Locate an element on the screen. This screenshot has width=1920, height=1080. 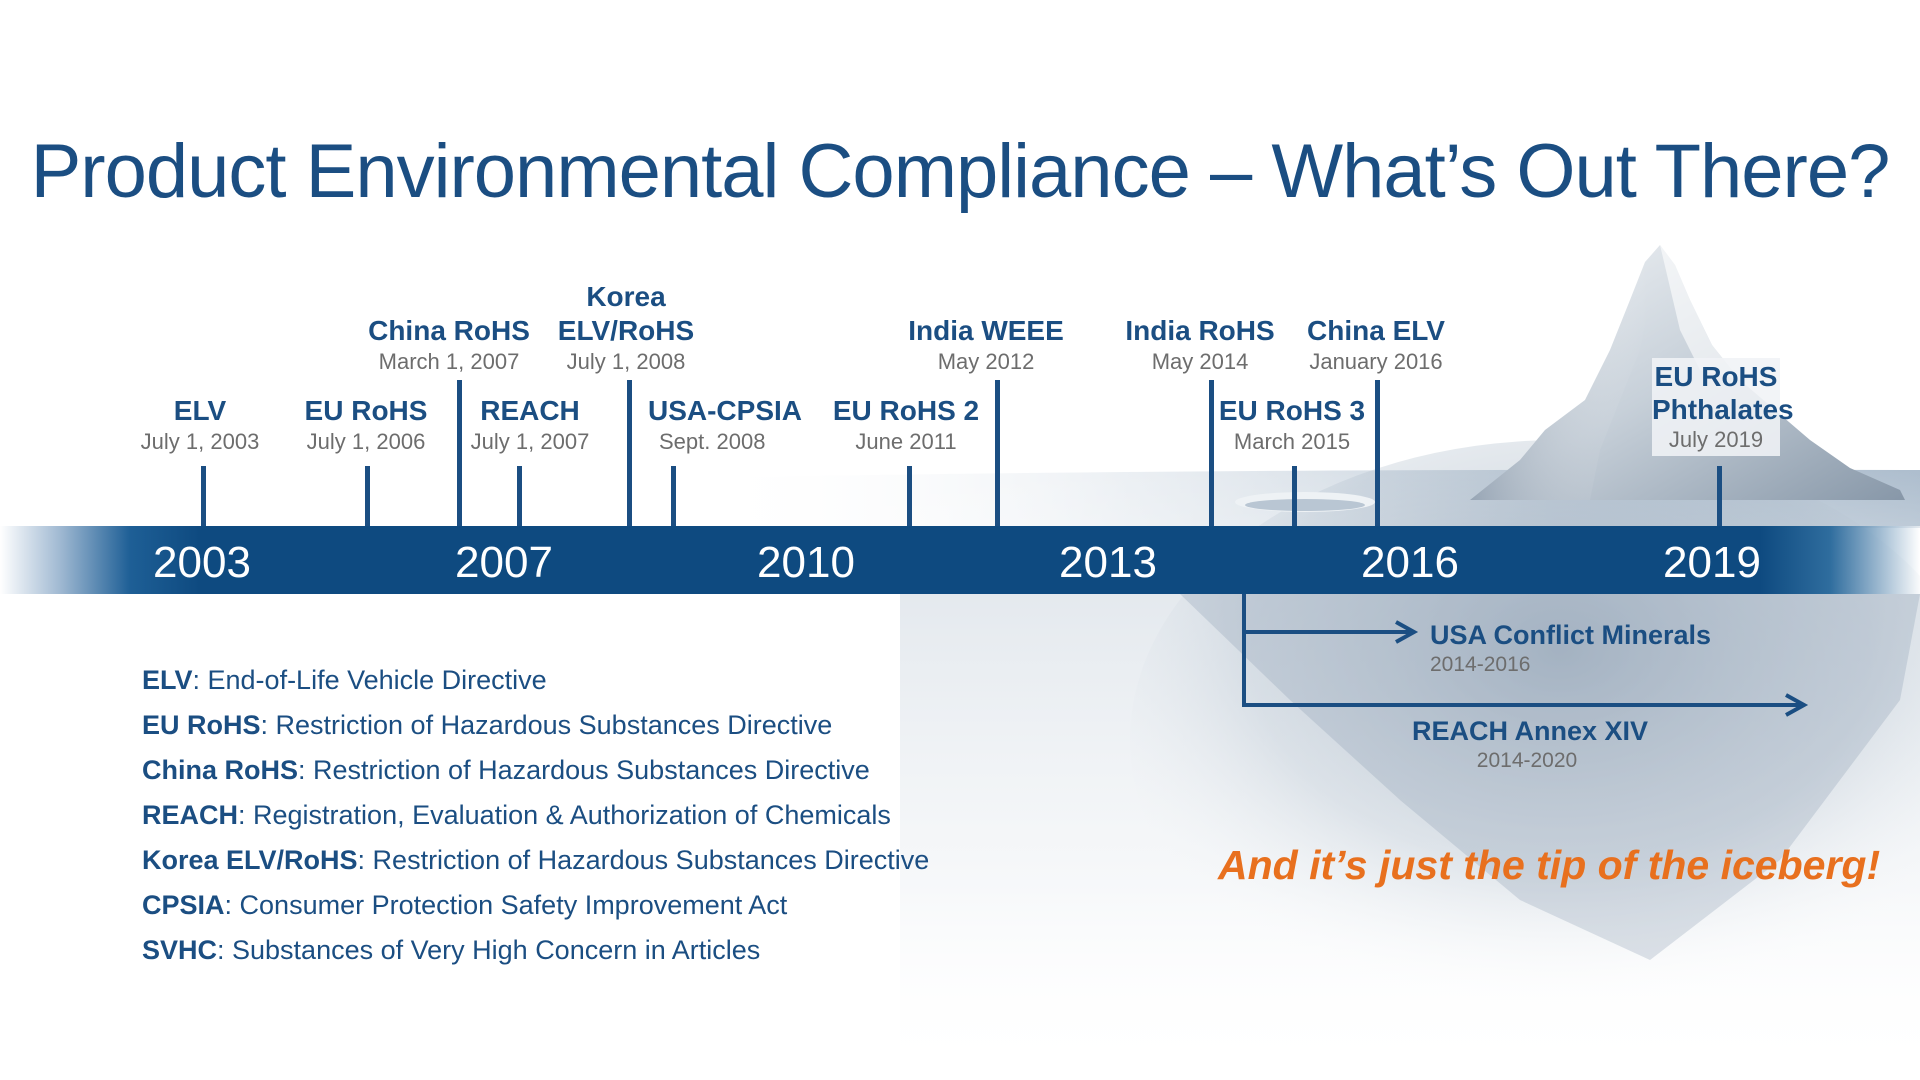
year-label: 2016 is located at coordinates (1410, 562).